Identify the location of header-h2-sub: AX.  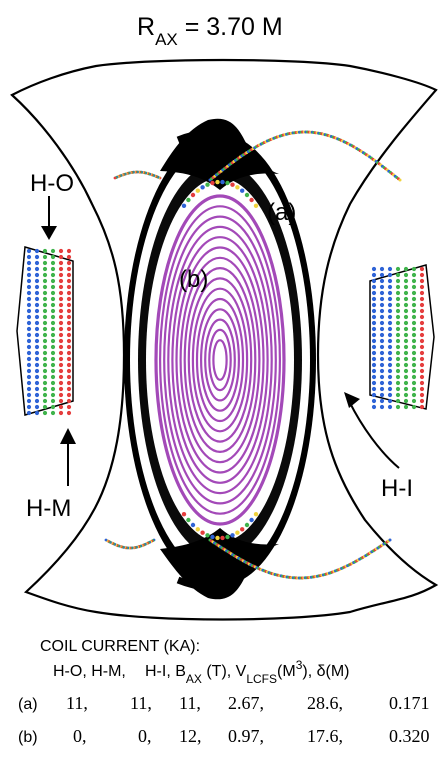
(194, 679).